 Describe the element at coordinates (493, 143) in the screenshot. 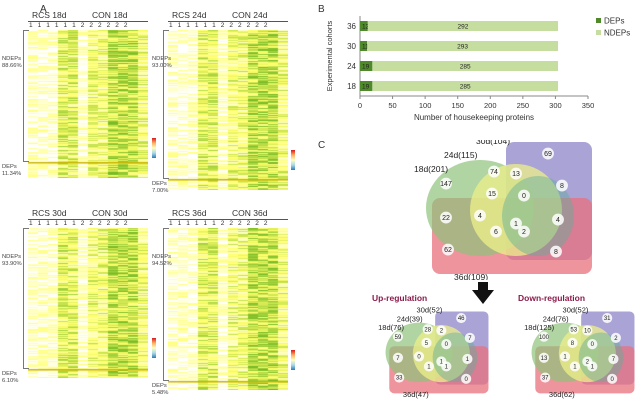

I see `venn-set-label: 30d(104)` at that location.